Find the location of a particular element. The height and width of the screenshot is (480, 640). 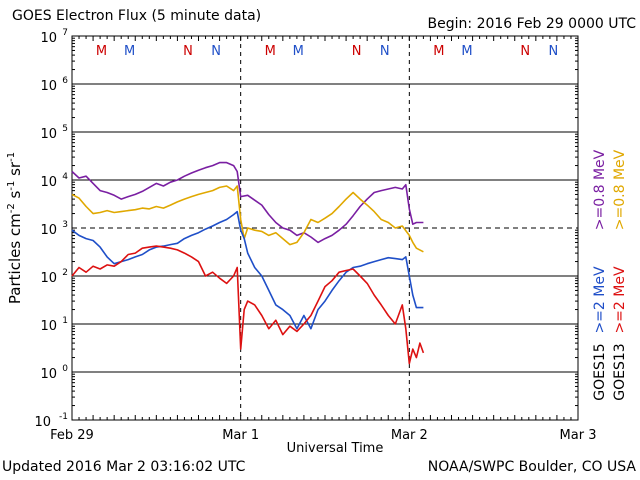

y-tick-exponent: 2 is located at coordinates (65, 273).